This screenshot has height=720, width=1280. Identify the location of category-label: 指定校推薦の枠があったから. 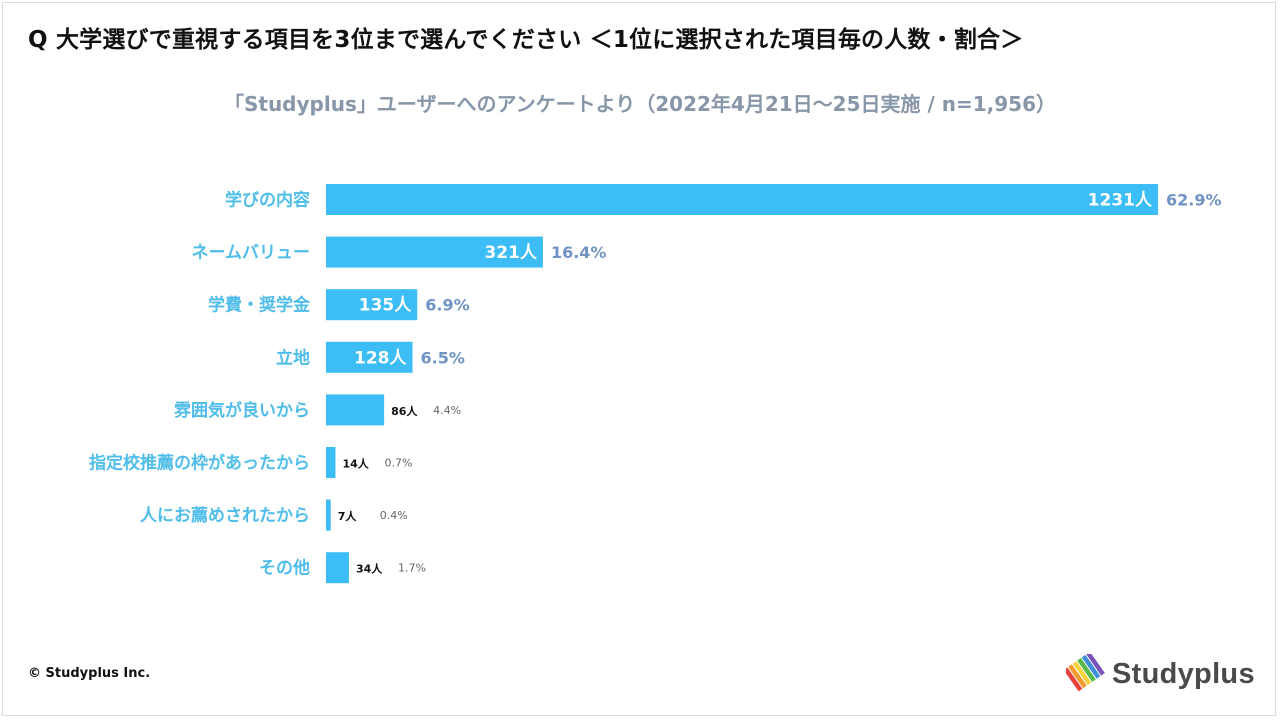
(199, 463).